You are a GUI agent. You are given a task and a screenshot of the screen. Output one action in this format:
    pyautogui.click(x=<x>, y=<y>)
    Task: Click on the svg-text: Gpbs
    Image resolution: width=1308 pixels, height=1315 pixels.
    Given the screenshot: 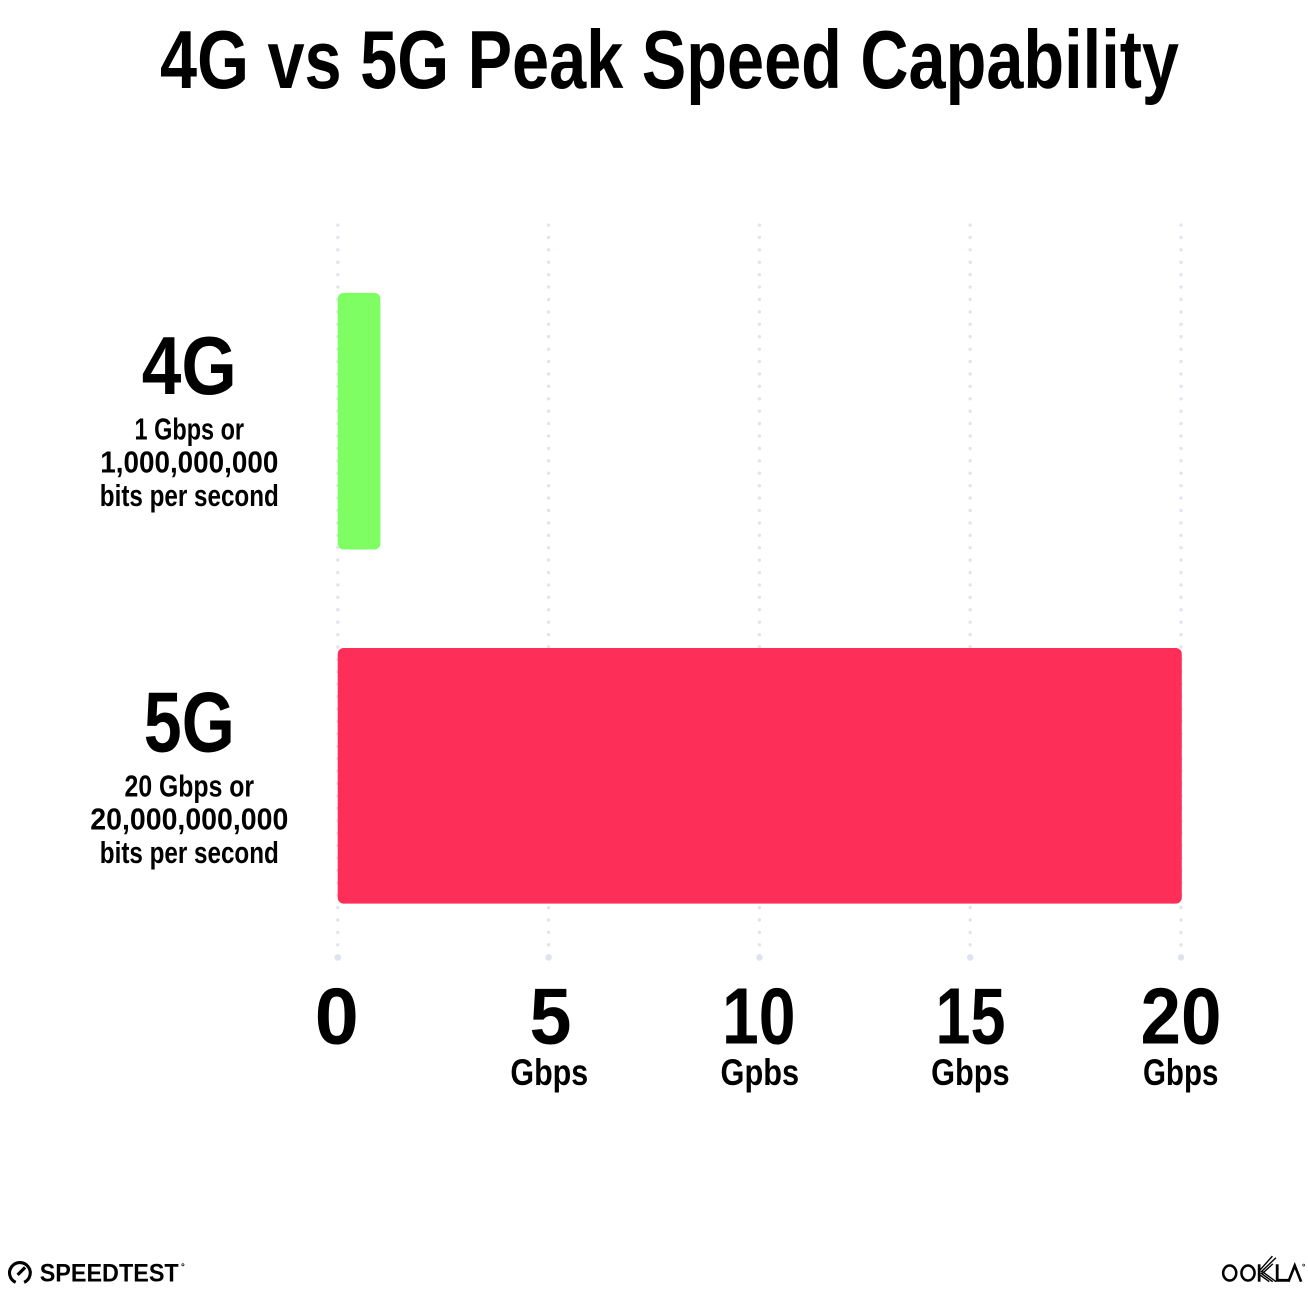 What is the action you would take?
    pyautogui.click(x=760, y=1072)
    